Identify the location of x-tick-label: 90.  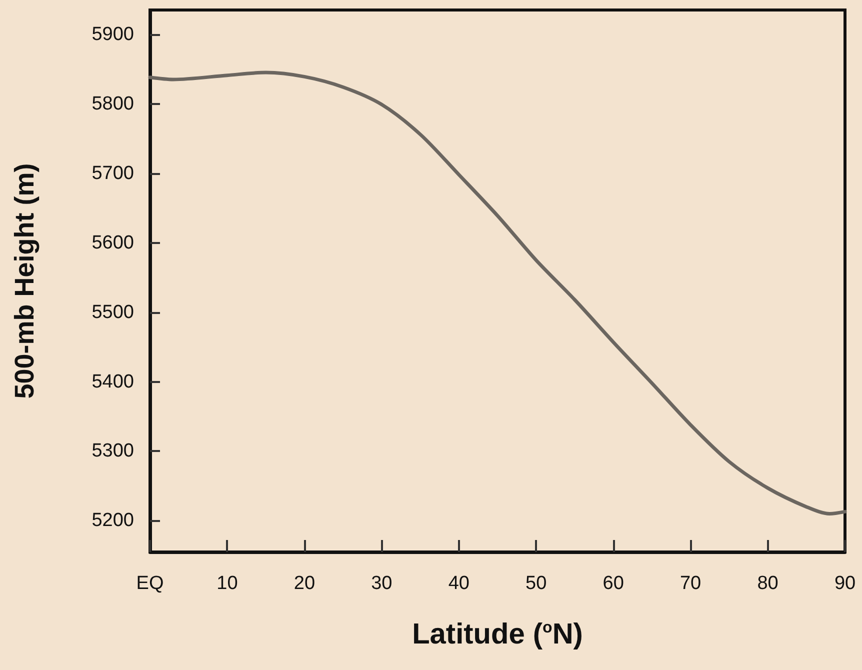
(845, 583).